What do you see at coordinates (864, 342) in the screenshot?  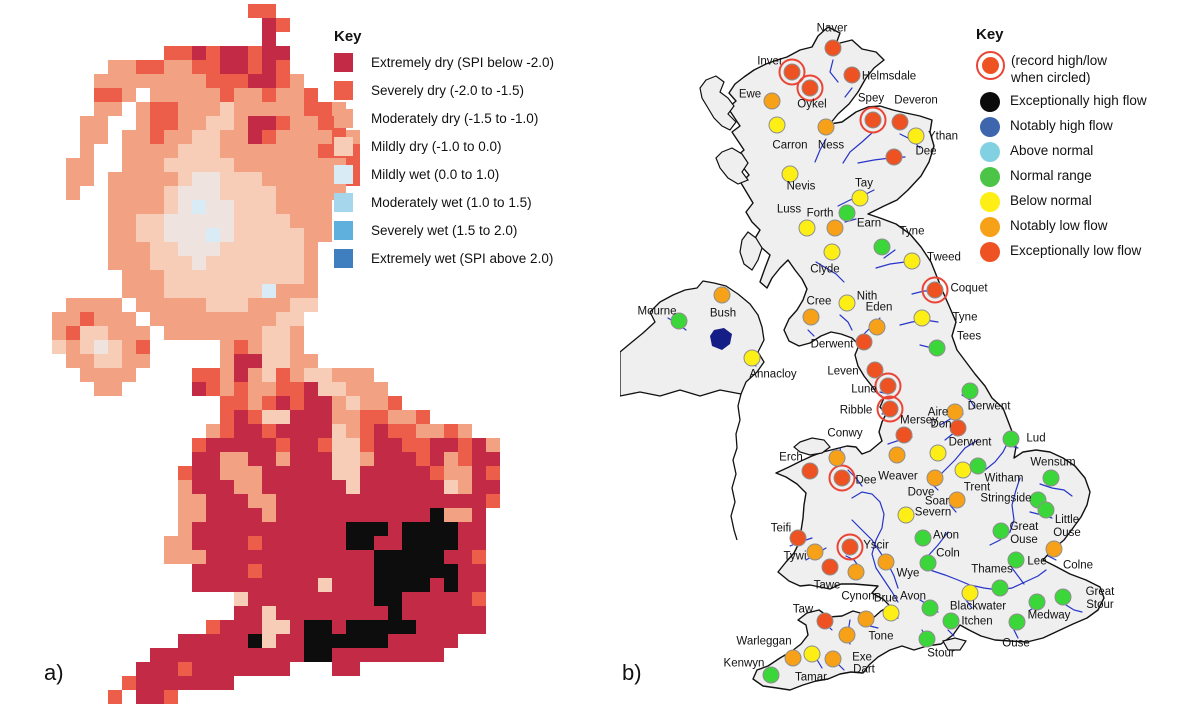 I see `station-dot-derwent-cumbria` at bounding box center [864, 342].